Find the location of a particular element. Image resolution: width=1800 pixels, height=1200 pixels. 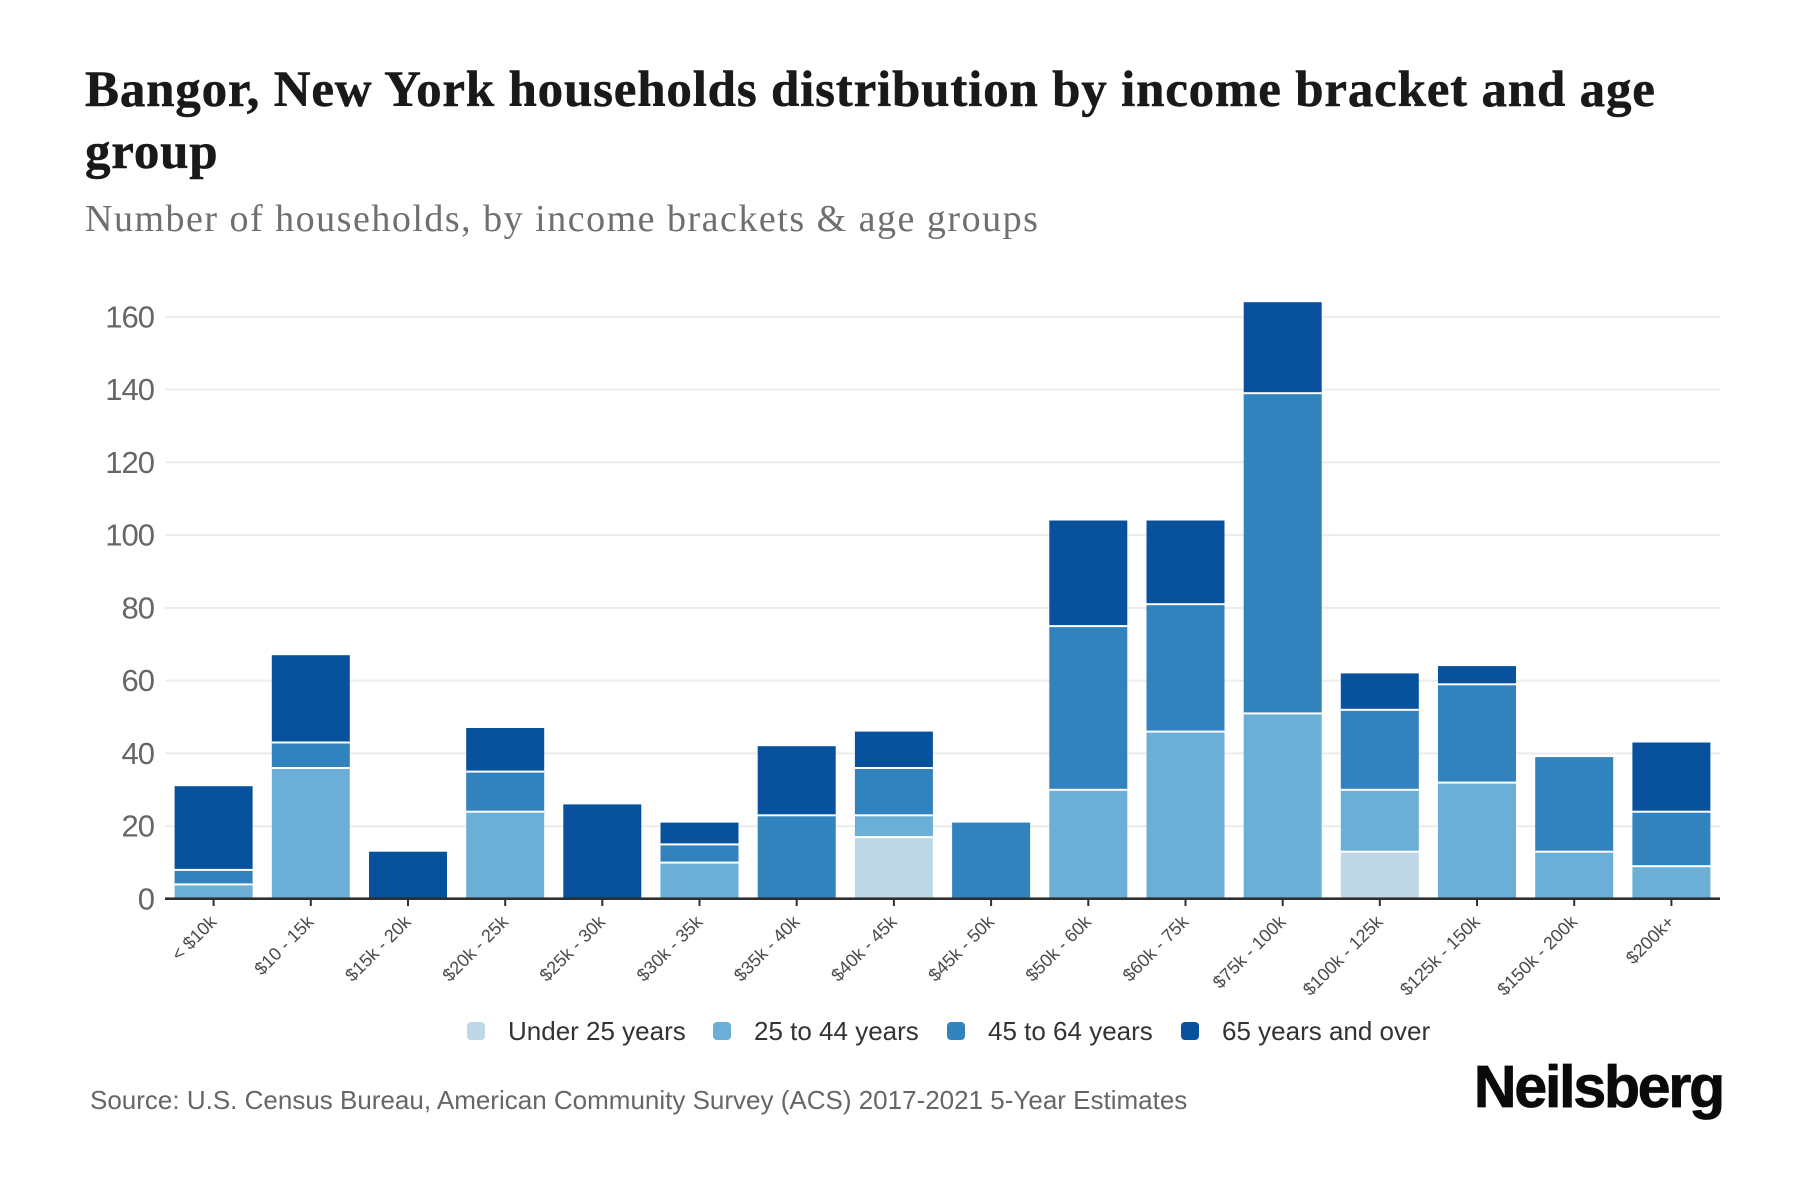

svg-text: $125k - 150k is located at coordinates (1440, 955).